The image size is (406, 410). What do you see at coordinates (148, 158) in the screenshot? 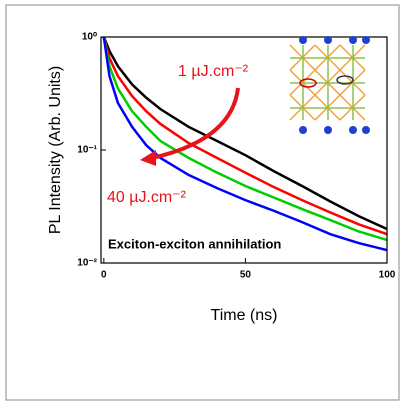
I see `arrow-head` at bounding box center [148, 158].